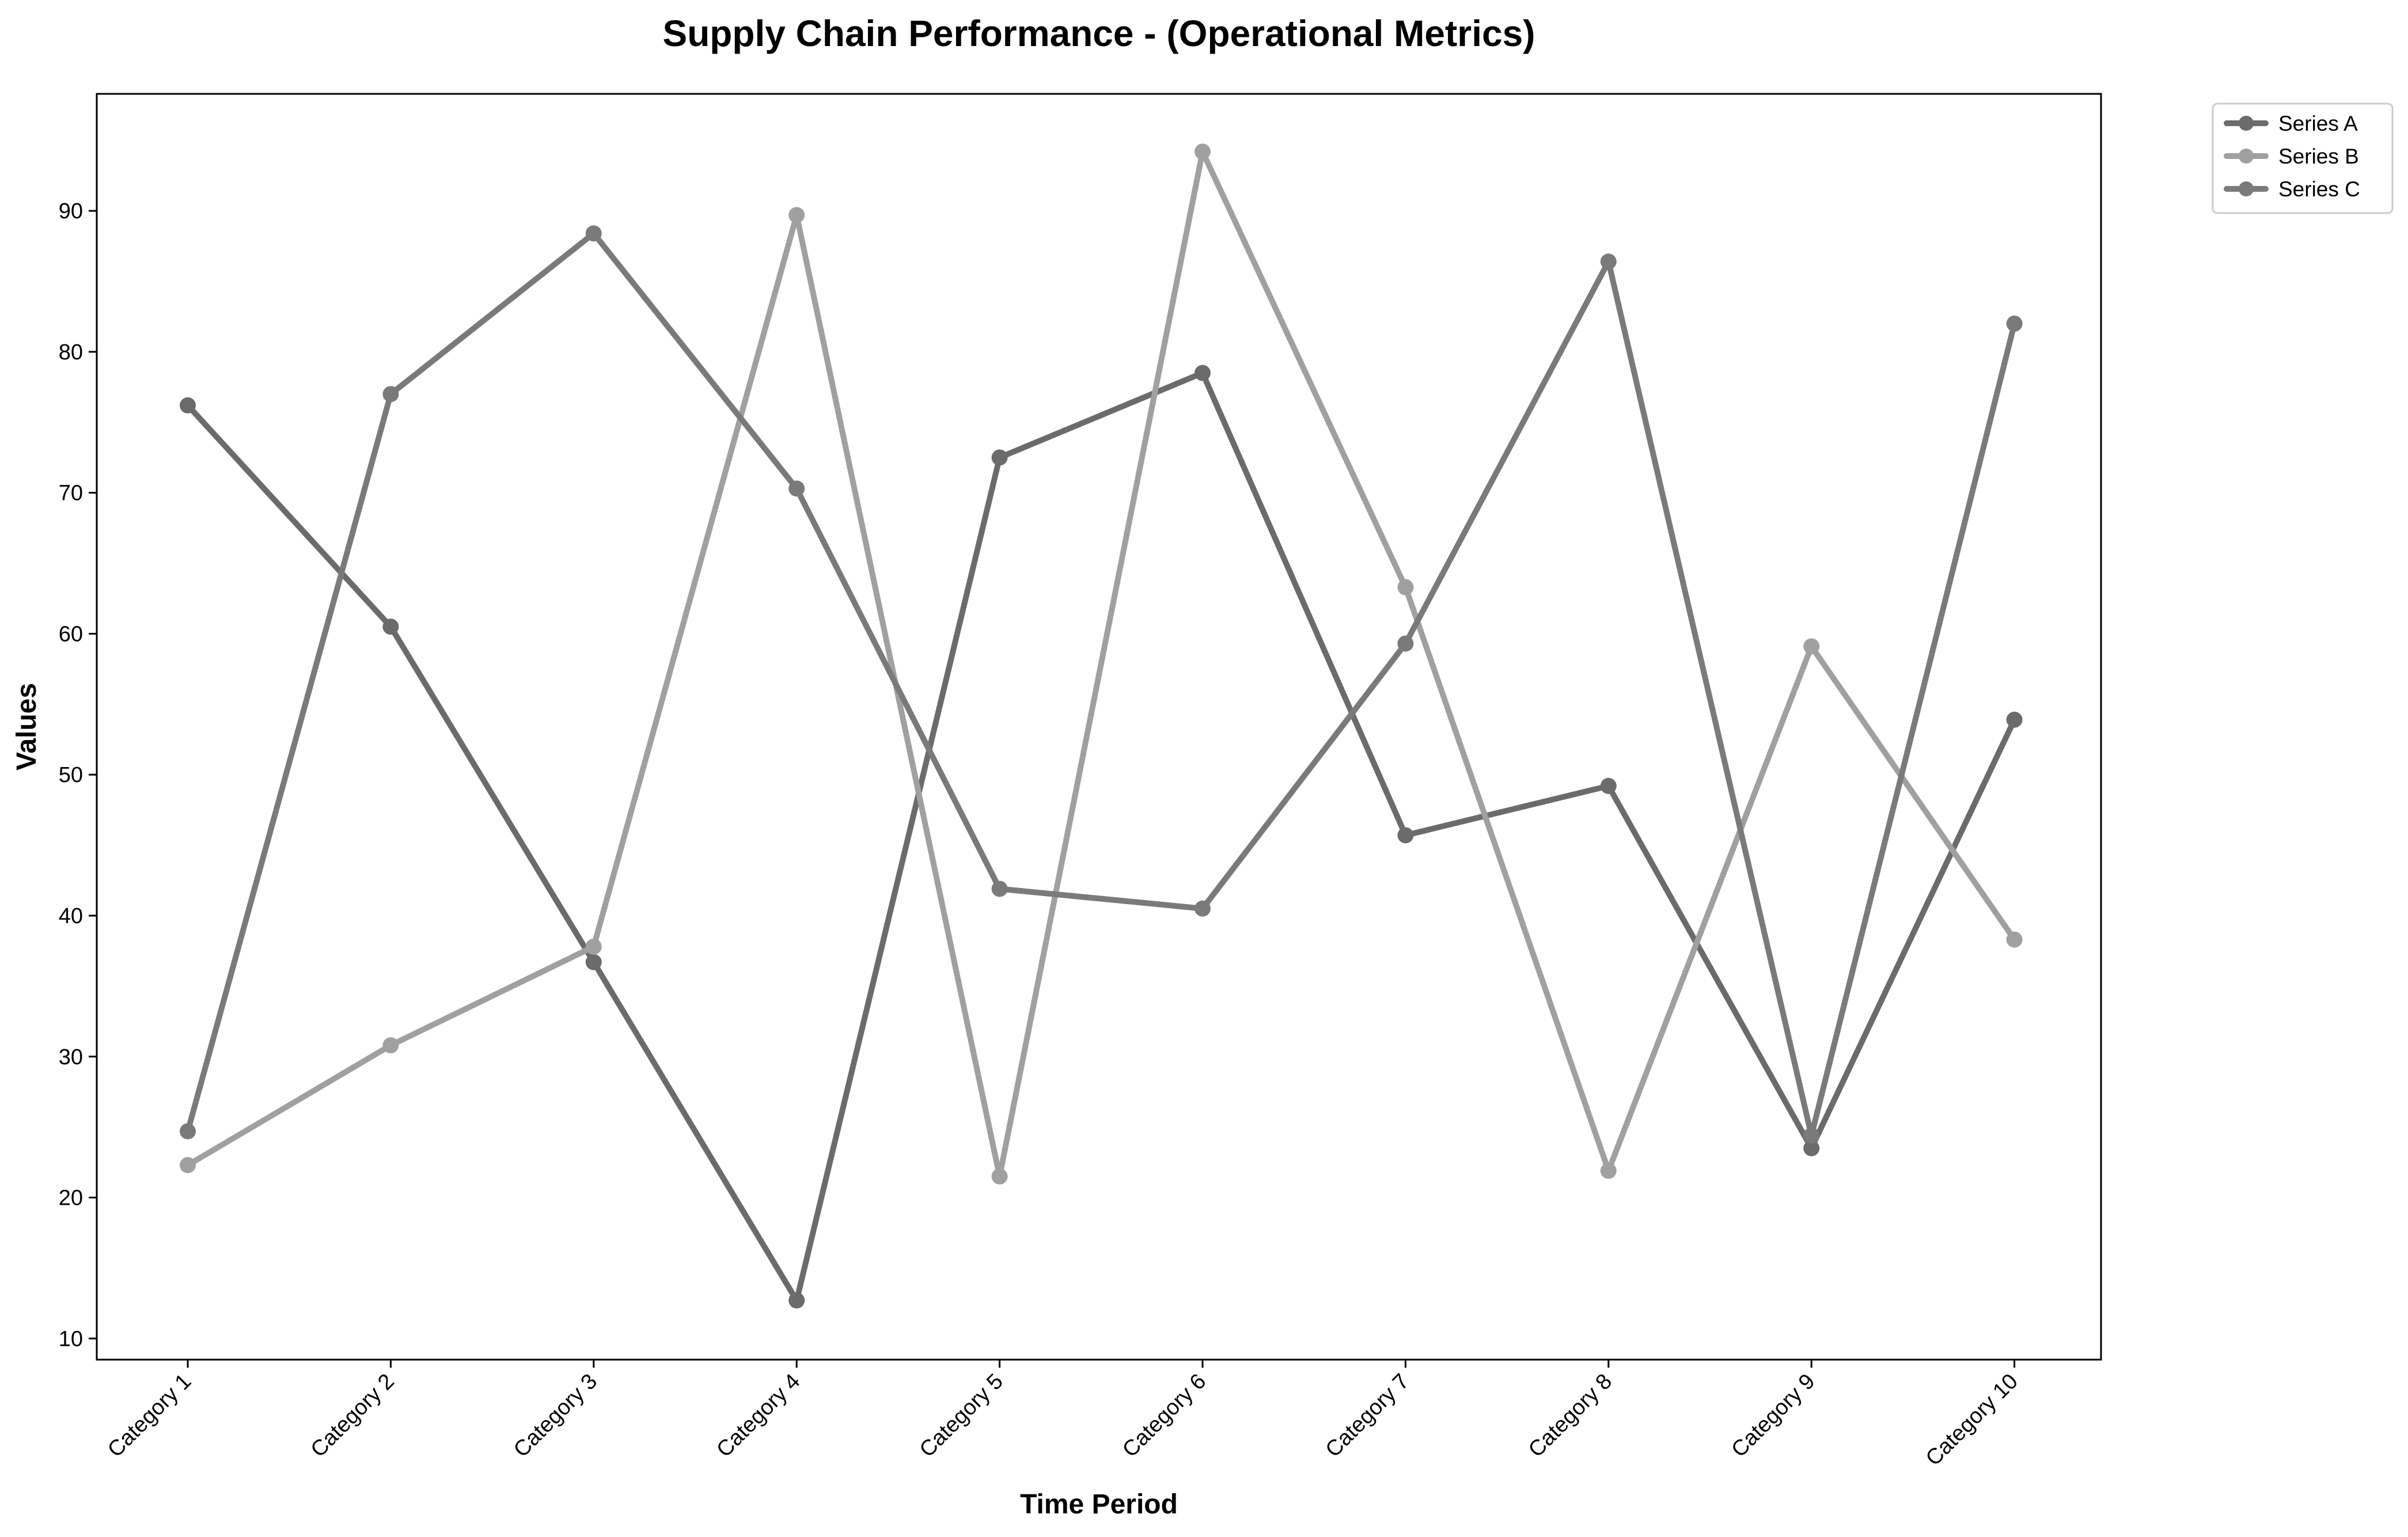  I want to click on x-tick-label: Category 6, so click(1164, 1416).